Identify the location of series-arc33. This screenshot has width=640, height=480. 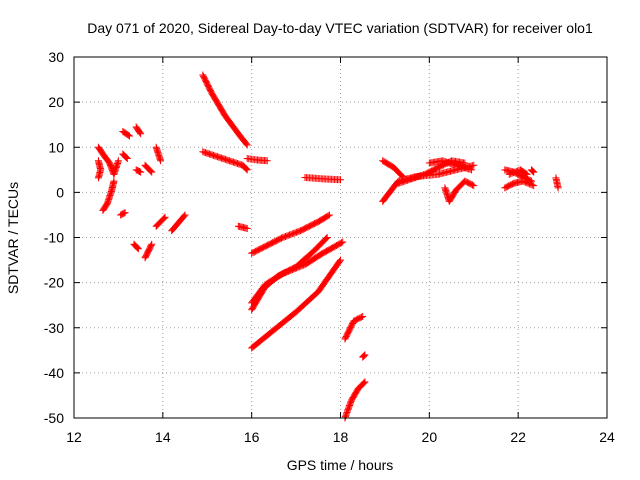
(519, 184).